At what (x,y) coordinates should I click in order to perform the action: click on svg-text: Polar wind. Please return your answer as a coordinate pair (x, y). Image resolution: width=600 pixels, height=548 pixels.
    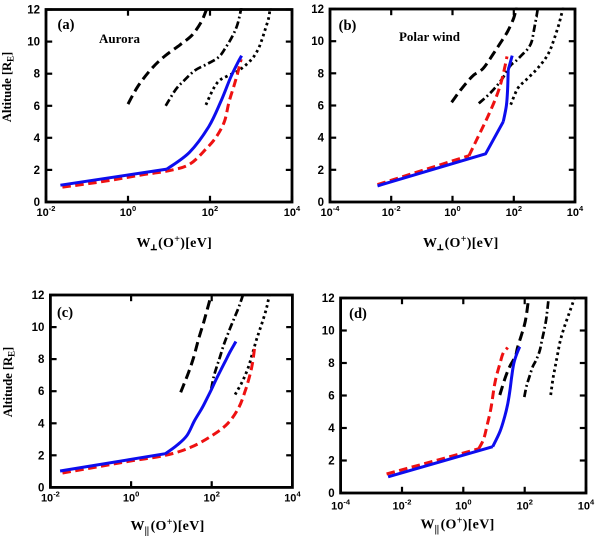
    Looking at the image, I should click on (430, 36).